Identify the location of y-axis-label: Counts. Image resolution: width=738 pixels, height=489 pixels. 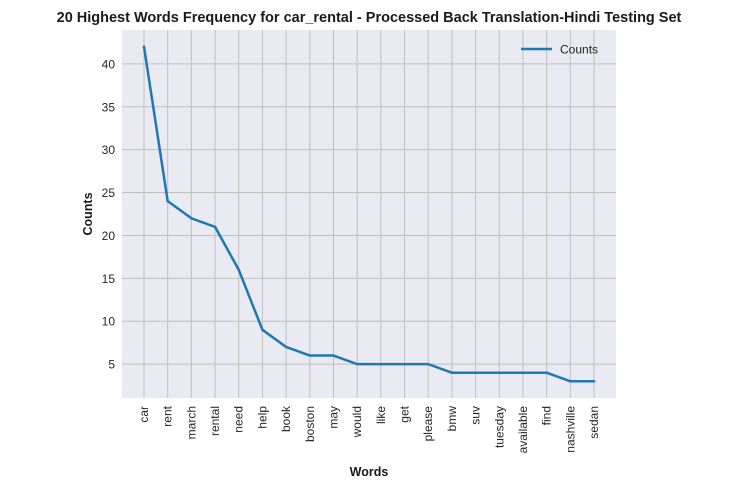
(88, 213).